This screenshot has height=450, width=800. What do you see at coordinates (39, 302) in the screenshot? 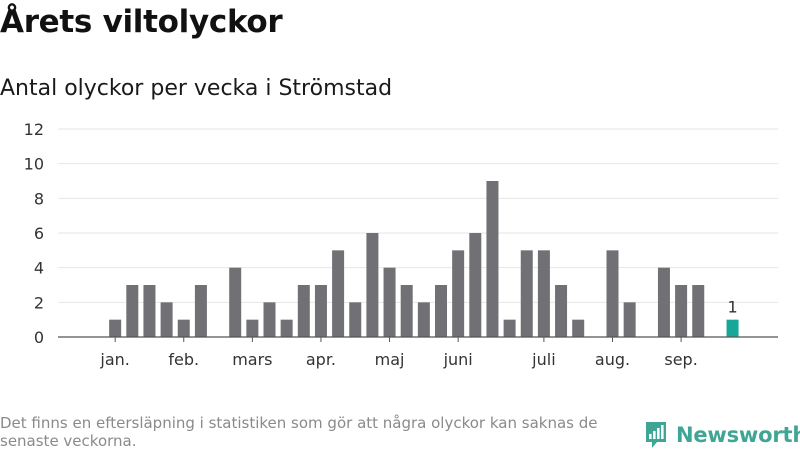
I see `y-tick-label: 2` at bounding box center [39, 302].